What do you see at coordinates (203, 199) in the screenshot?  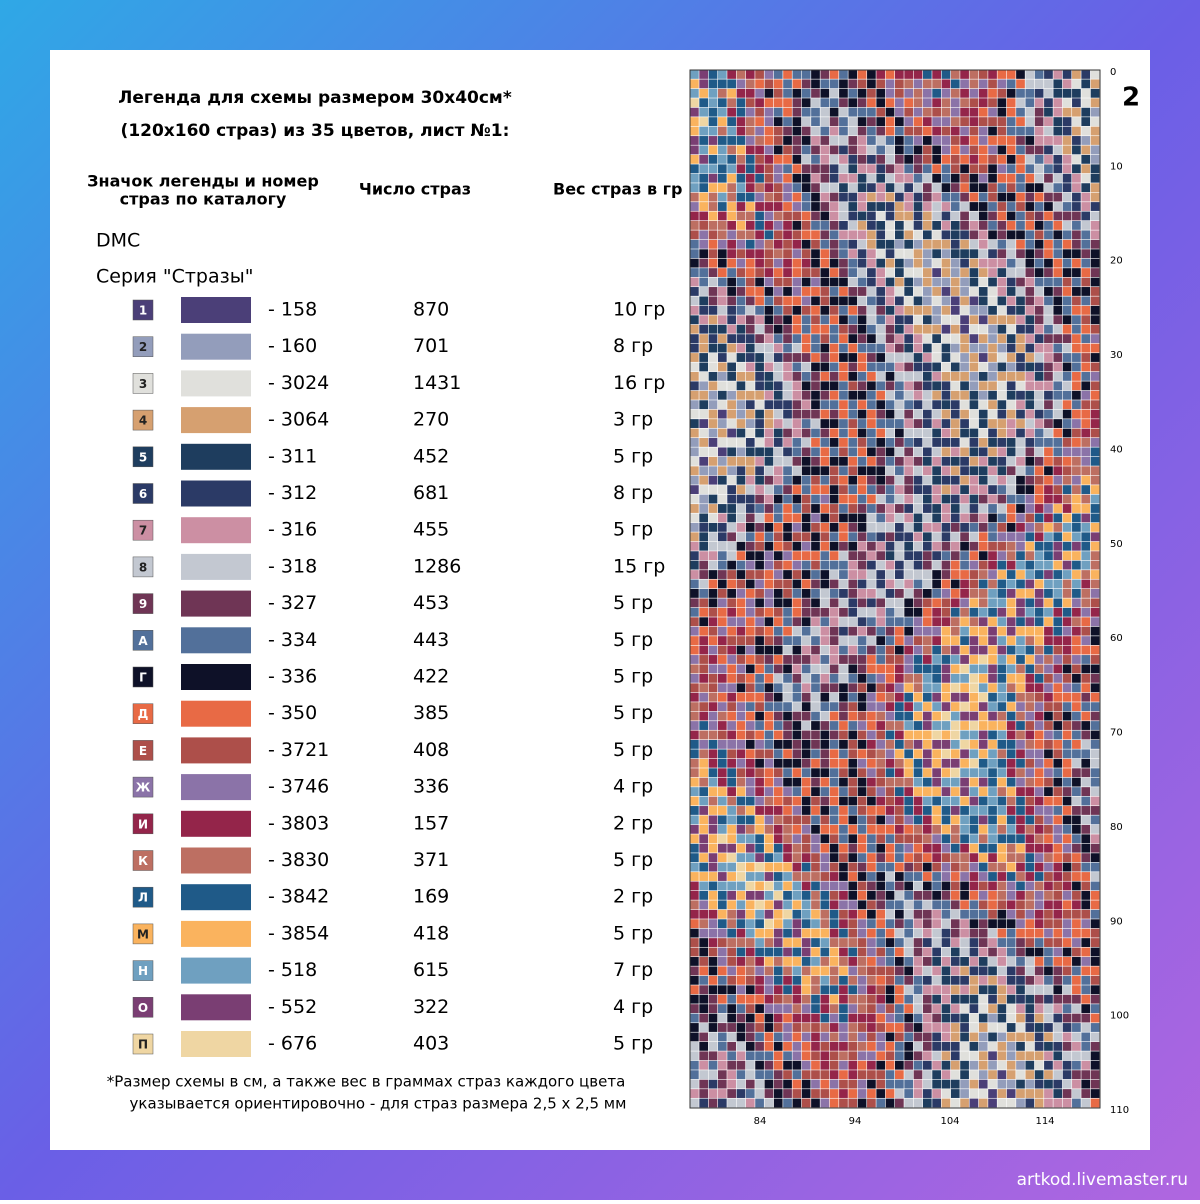 I see `column-header: страз по каталогу` at bounding box center [203, 199].